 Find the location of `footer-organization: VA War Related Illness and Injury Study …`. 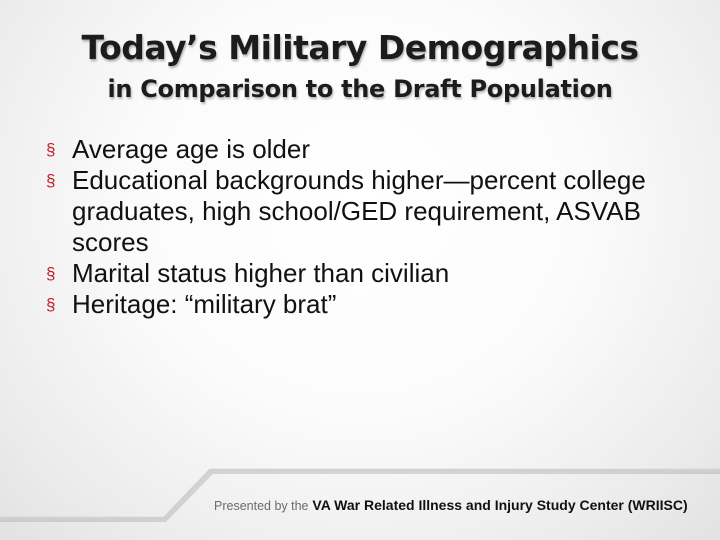

footer-organization: VA War Related Illness and Injury Study … is located at coordinates (500, 505).